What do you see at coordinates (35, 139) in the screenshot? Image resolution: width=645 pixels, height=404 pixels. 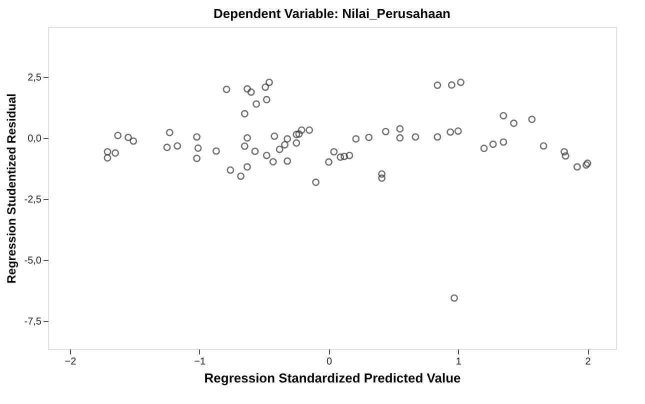 I see `y-tick-label: 0,0` at bounding box center [35, 139].